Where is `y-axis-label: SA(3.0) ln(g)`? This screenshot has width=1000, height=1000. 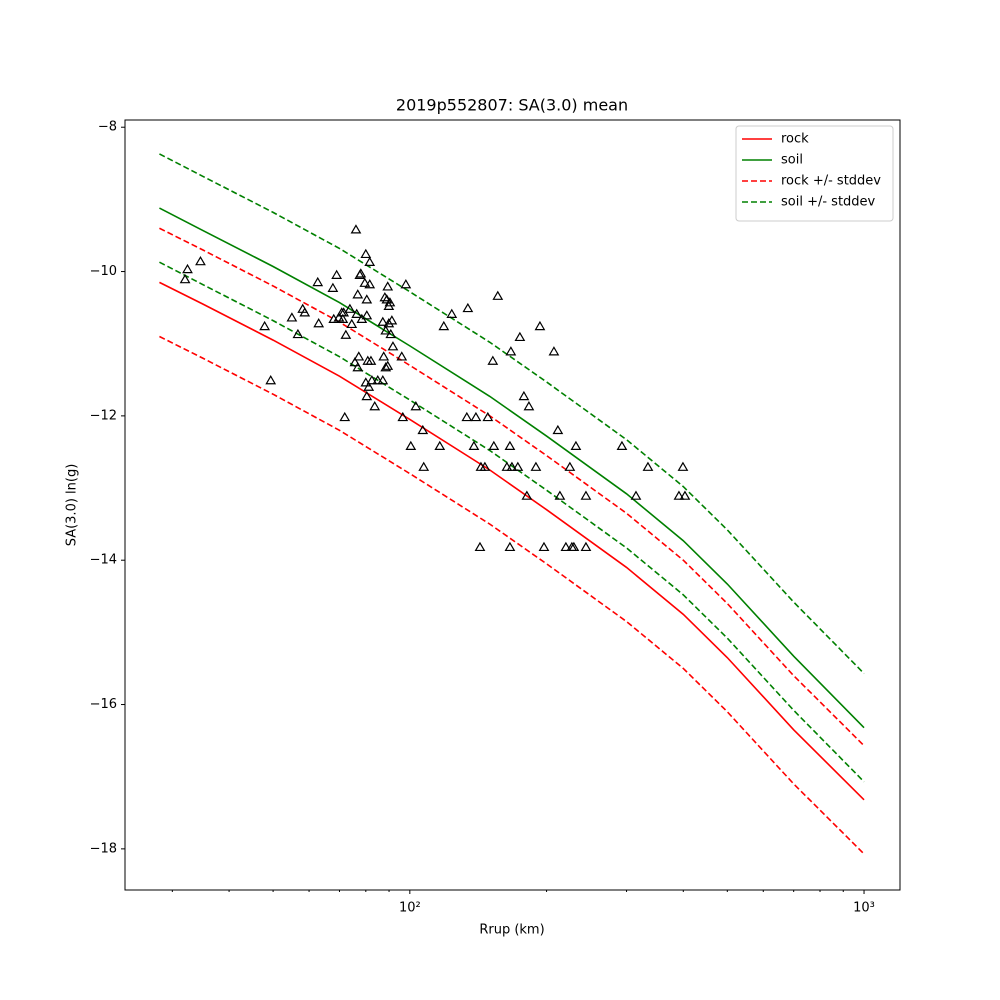
y-axis-label: SA(3.0) ln(g) is located at coordinates (72, 505).